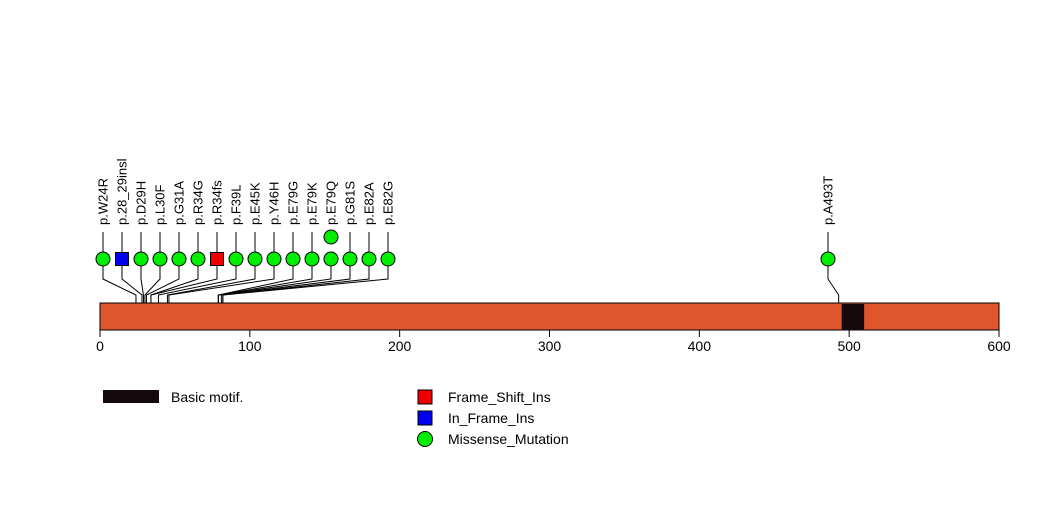  I want to click on mutation-label: p.Y46H, so click(274, 203).